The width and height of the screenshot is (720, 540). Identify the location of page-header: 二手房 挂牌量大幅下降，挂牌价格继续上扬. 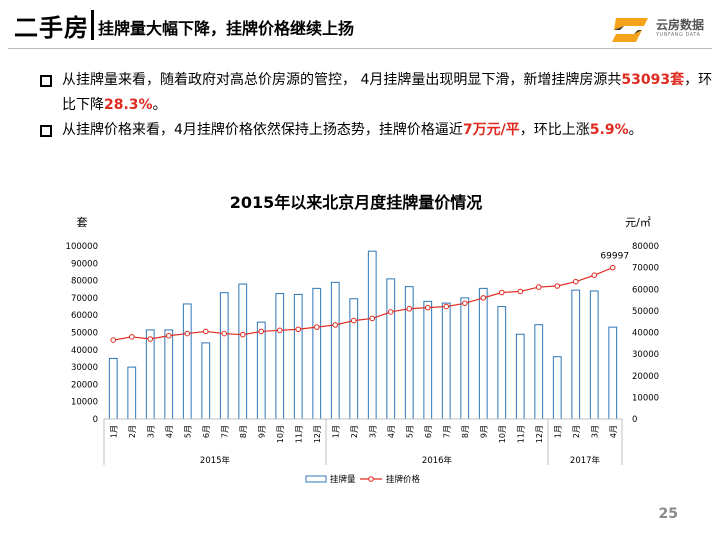
(184, 25).